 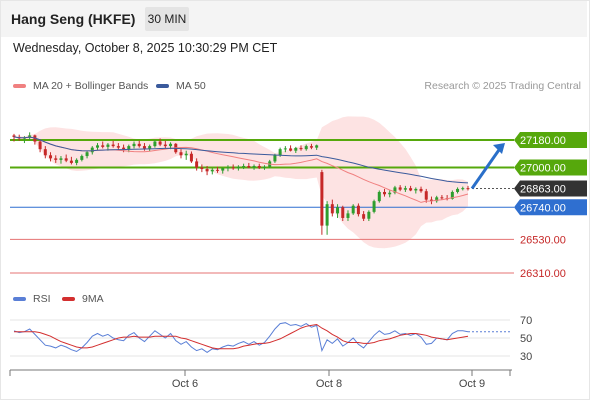 I want to click on rsi-tick-label: 50, so click(x=526, y=339).